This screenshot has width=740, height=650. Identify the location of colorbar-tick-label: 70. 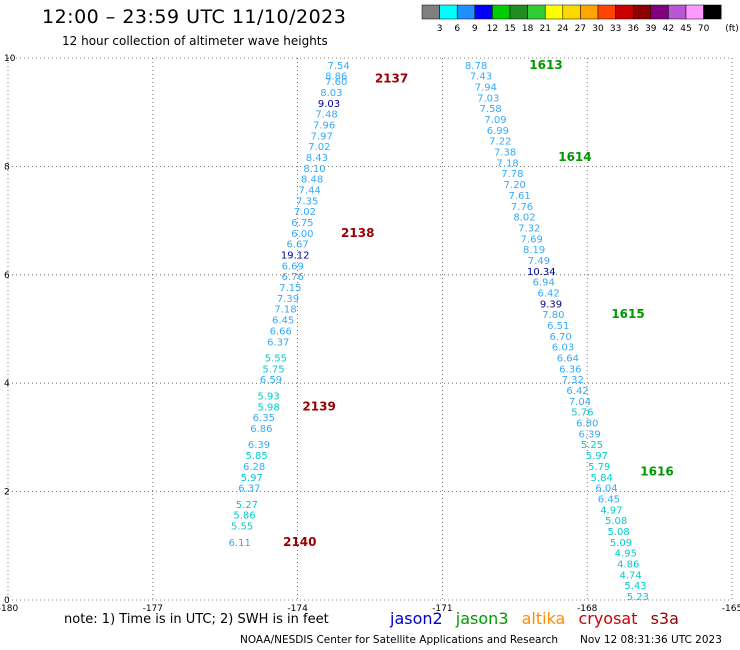
(704, 29).